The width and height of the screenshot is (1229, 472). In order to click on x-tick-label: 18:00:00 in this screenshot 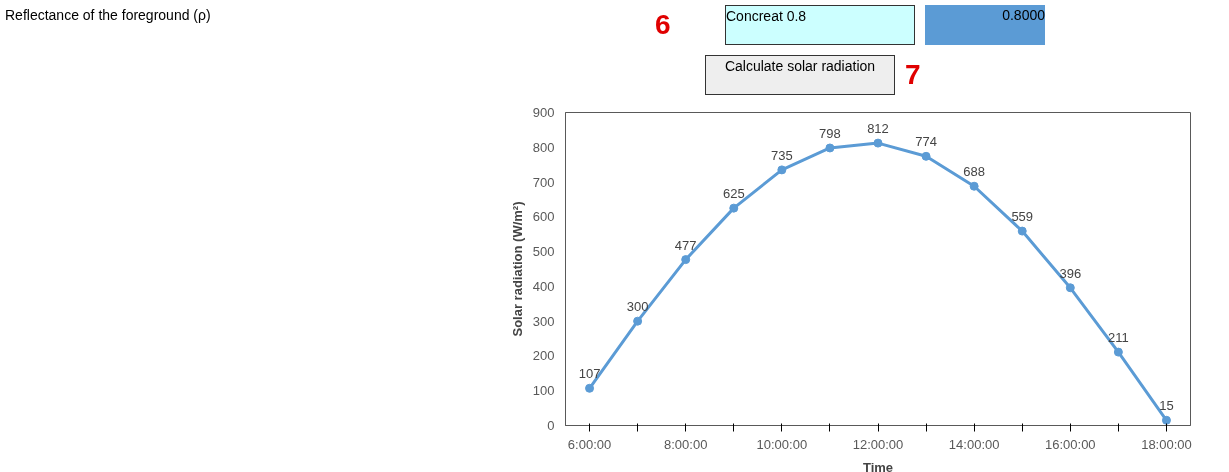, I will do `click(1166, 444)`.